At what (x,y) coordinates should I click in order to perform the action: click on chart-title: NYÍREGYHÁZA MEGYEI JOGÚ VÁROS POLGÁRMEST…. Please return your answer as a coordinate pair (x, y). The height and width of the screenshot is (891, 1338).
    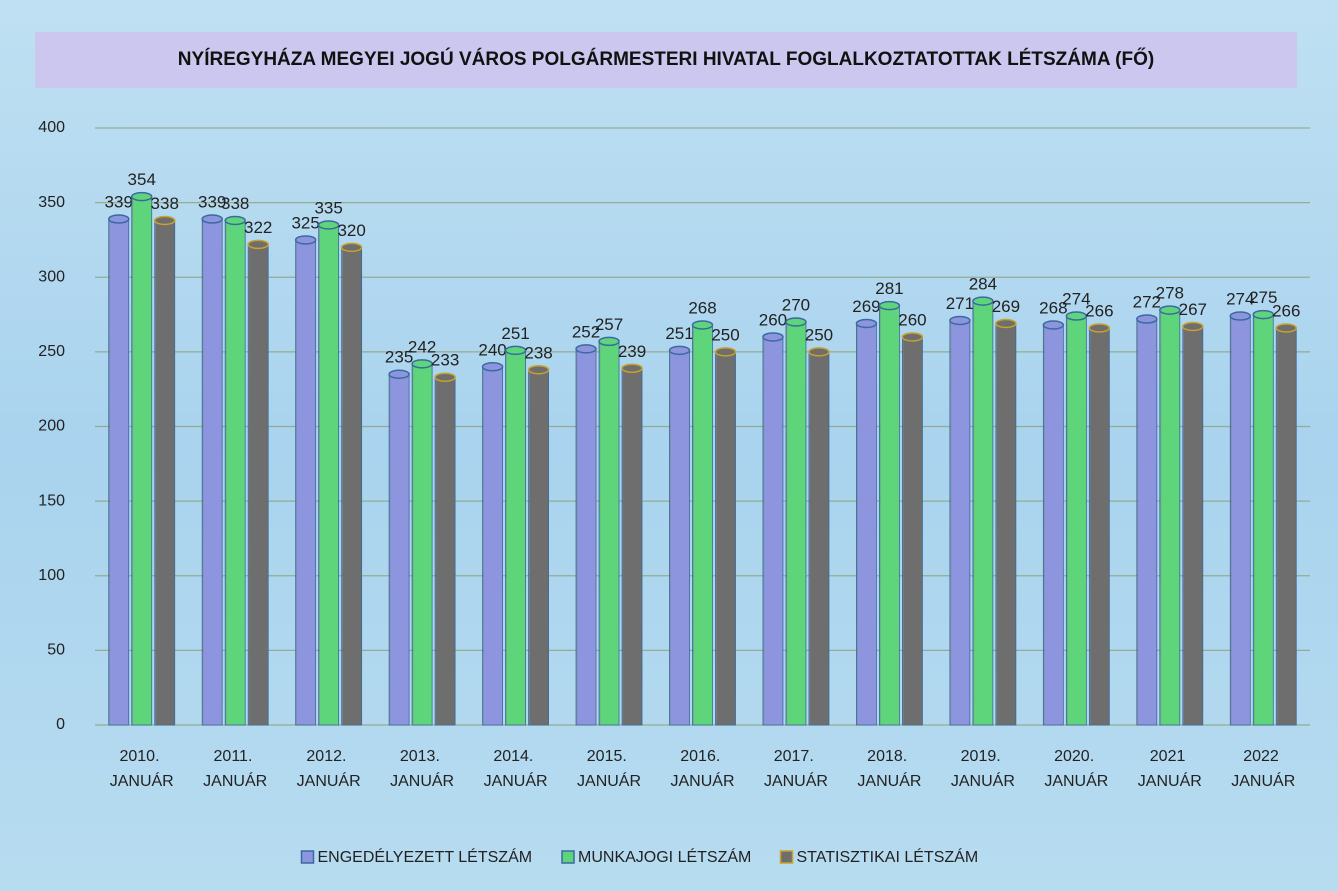
    Looking at the image, I should click on (666, 59).